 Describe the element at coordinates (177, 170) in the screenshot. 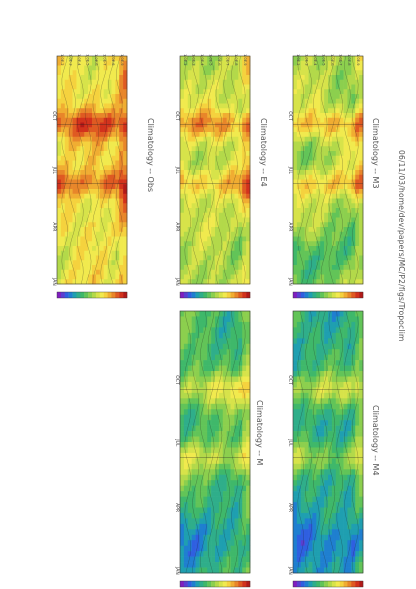

I see `time-tick-label: JUL` at that location.